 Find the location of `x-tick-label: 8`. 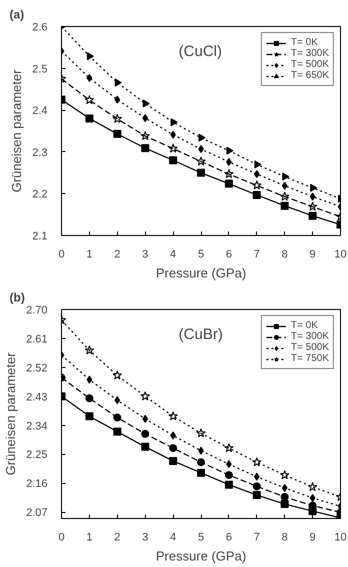

x-tick-label: 8 is located at coordinates (285, 538).